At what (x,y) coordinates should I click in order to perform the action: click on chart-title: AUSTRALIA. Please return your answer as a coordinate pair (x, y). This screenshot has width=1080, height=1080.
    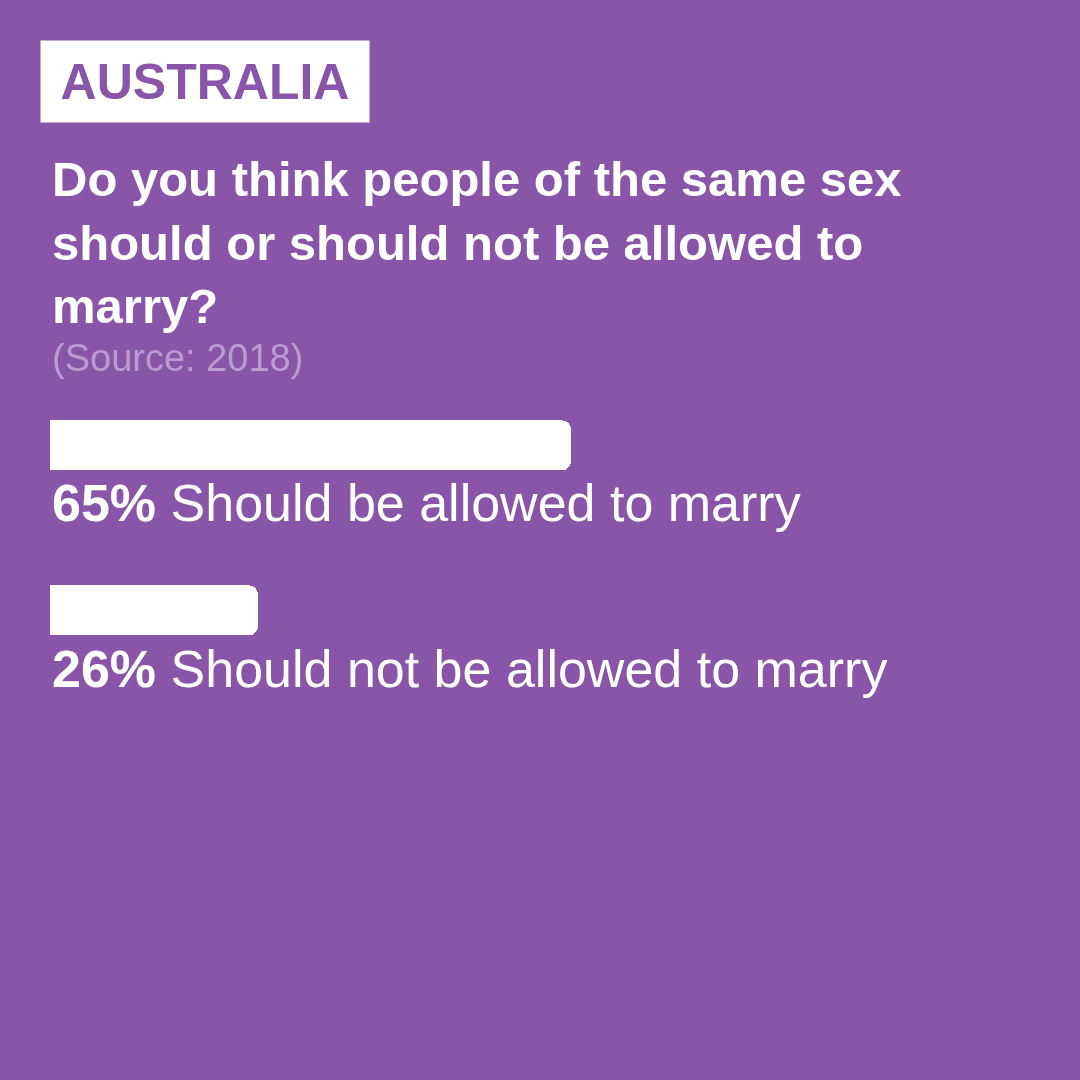
    Looking at the image, I should click on (205, 81).